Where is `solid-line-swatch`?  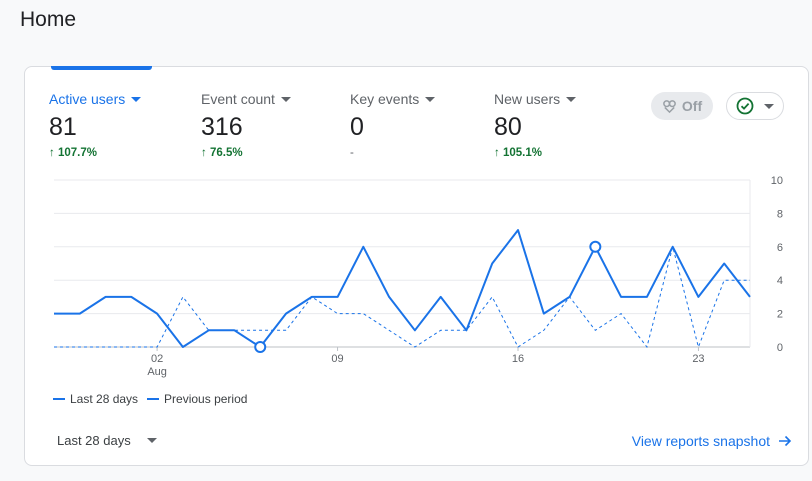
solid-line-swatch is located at coordinates (59, 399).